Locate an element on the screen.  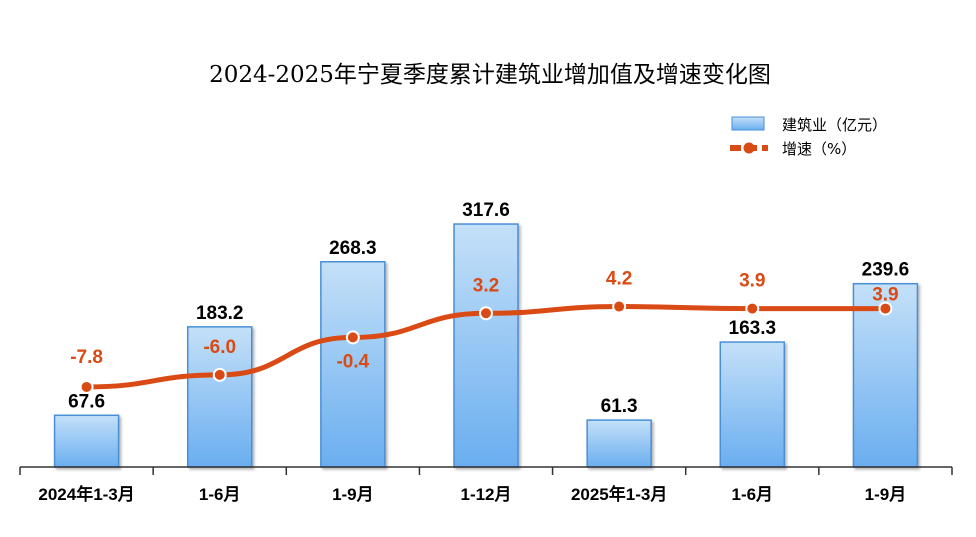
legend-label-line: 增速（%） is located at coordinates (819, 149).